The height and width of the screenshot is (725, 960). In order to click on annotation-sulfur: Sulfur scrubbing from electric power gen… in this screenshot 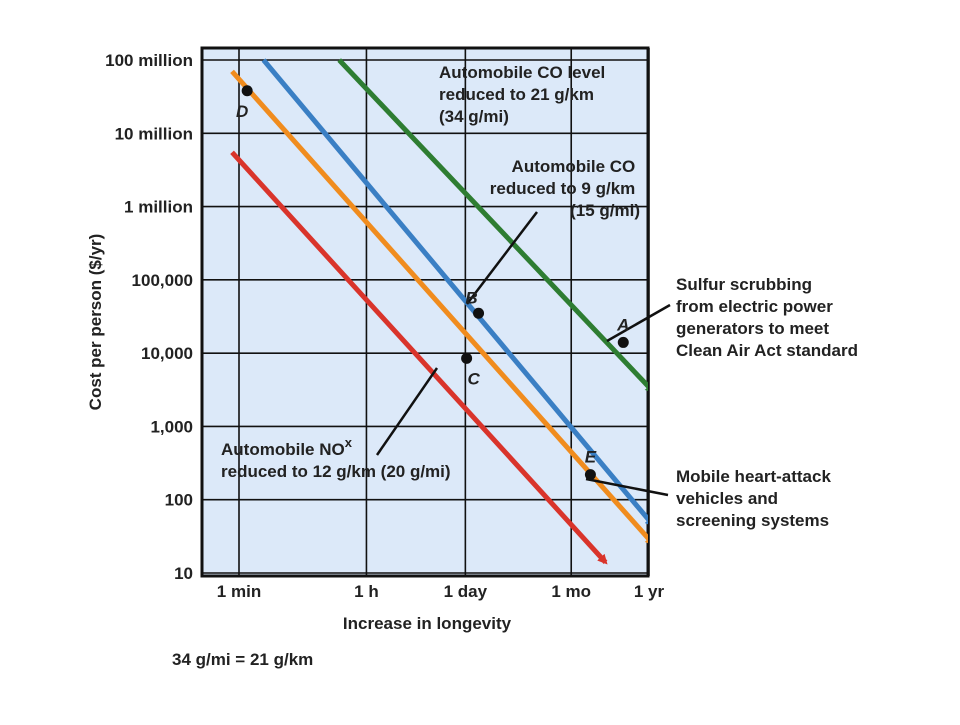, I will do `click(767, 317)`.